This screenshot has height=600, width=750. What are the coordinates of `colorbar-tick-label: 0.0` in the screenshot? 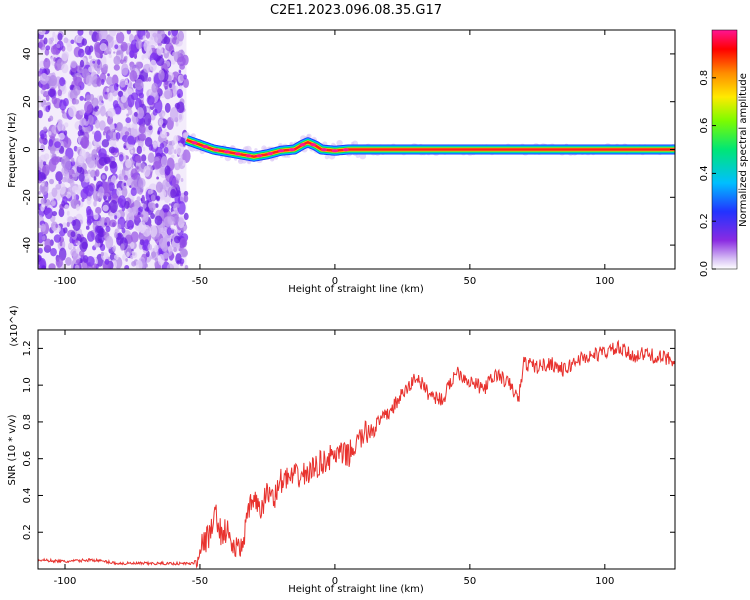 It's located at (704, 269).